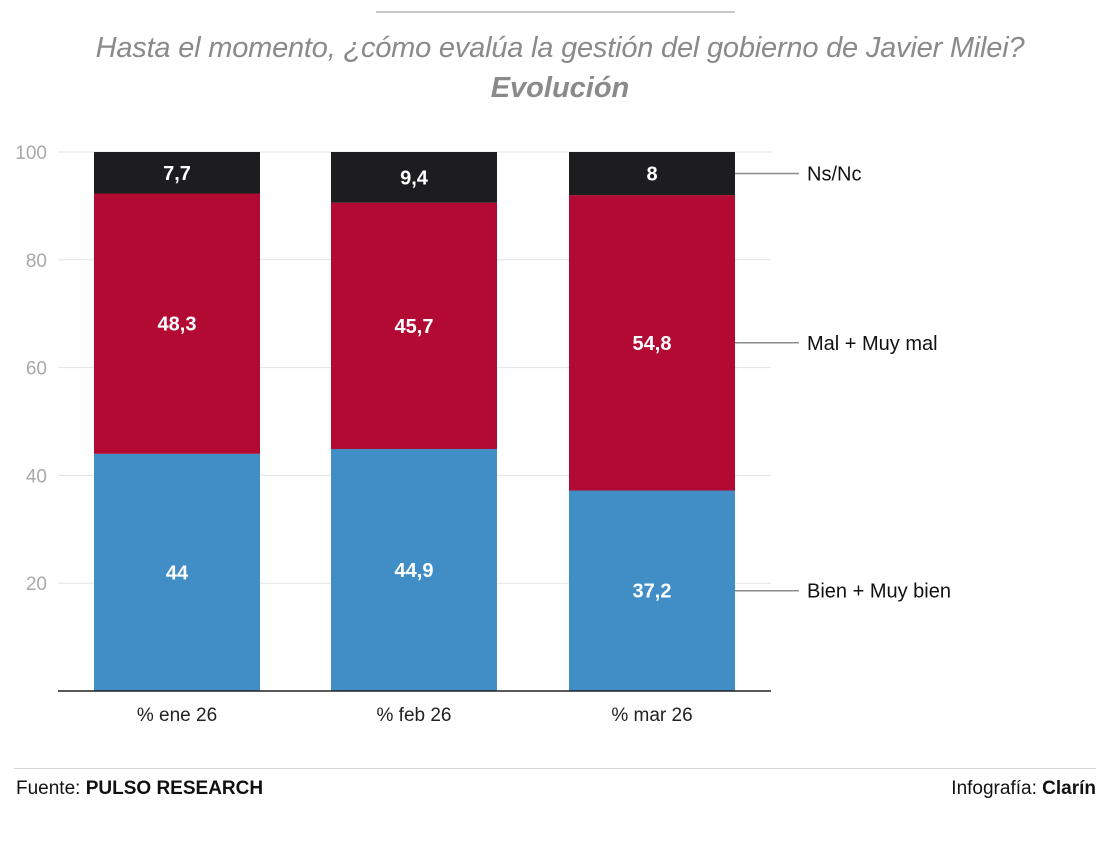 The image size is (1120, 854). I want to click on y-tick-label: 100, so click(31, 153).